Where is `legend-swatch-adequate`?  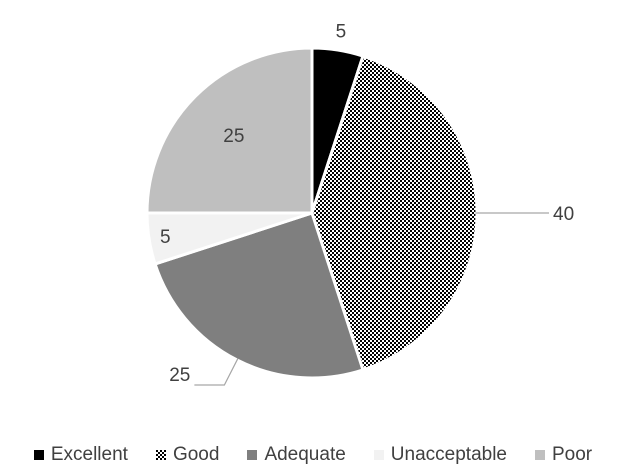 legend-swatch-adequate is located at coordinates (252, 455).